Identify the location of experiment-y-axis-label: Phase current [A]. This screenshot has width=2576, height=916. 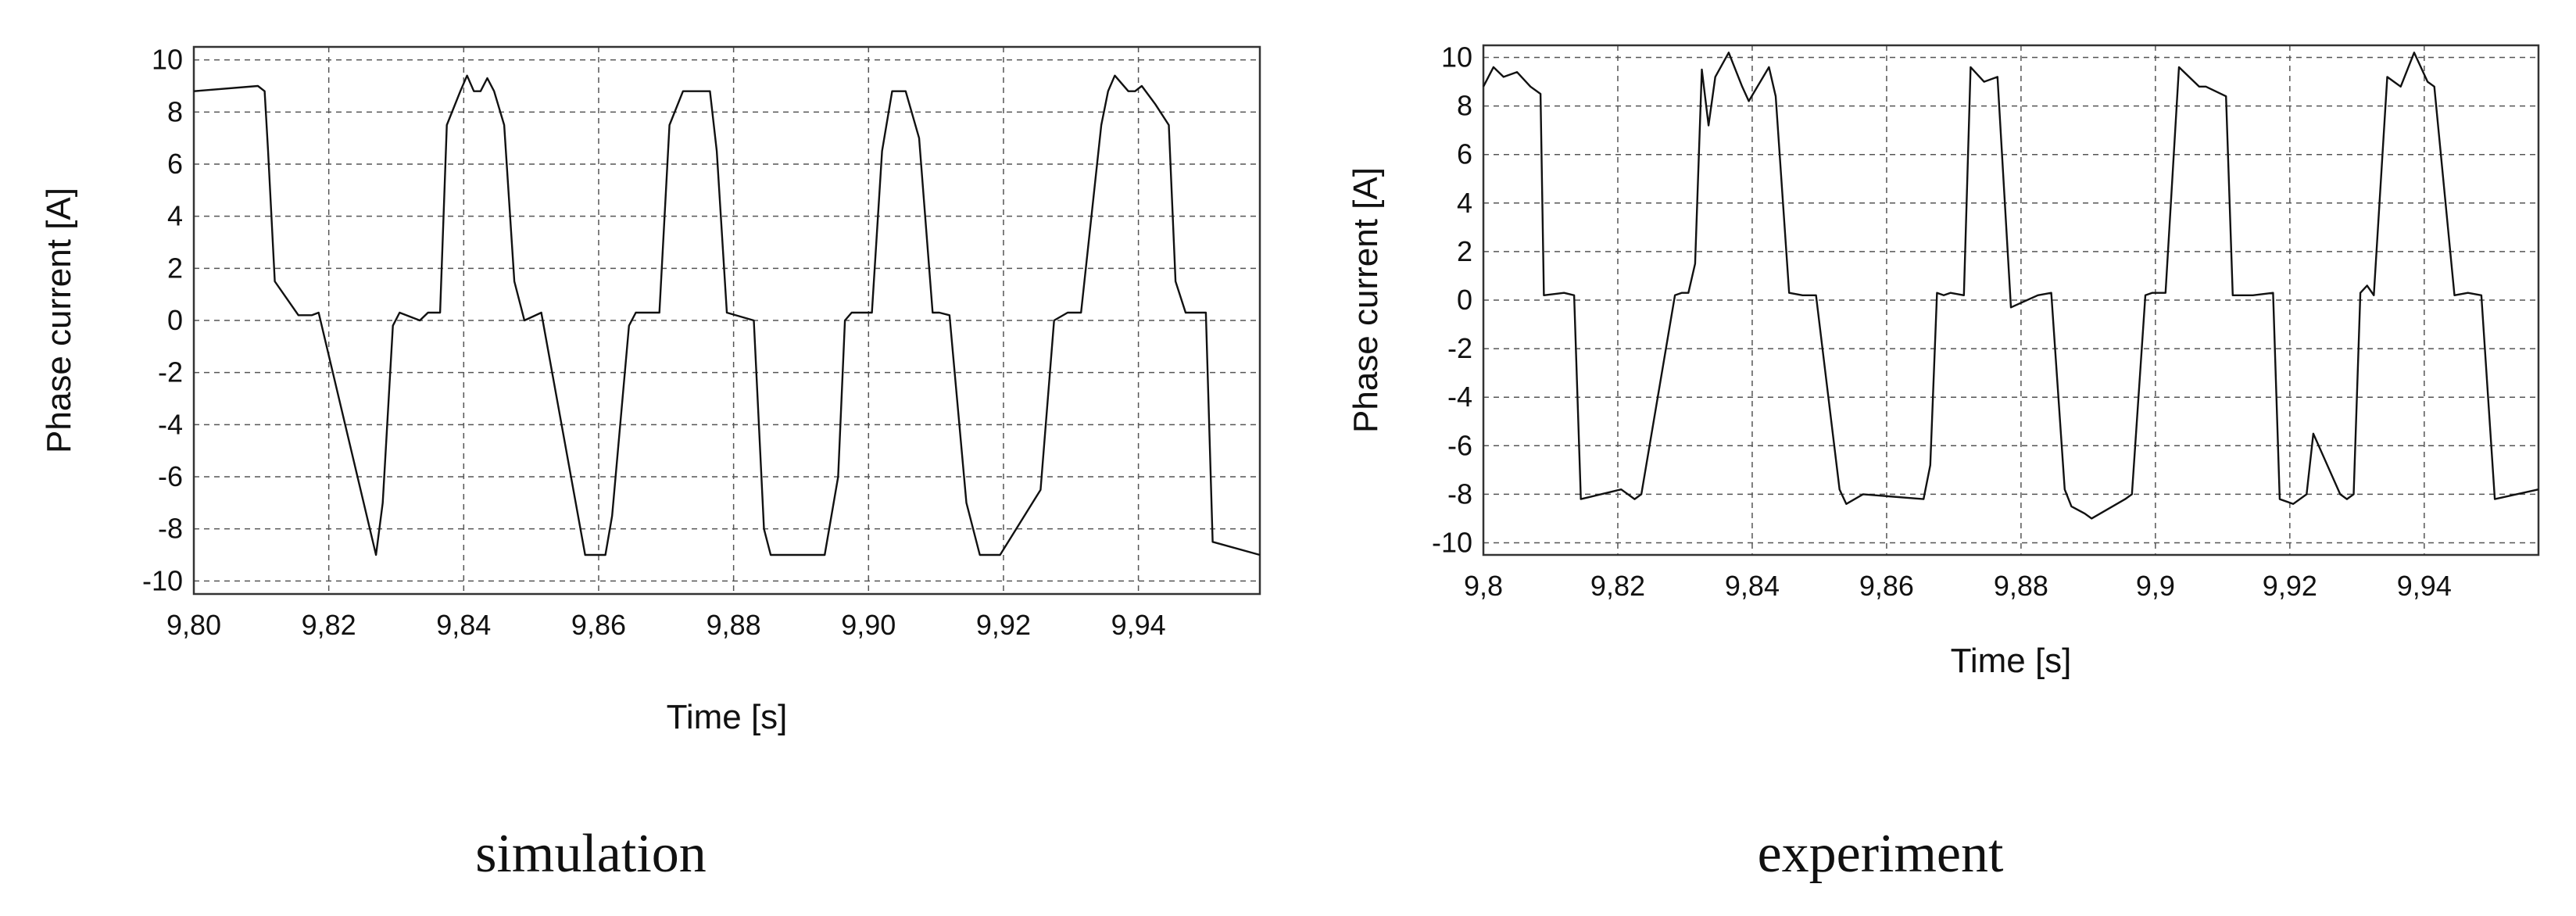
(1366, 300).